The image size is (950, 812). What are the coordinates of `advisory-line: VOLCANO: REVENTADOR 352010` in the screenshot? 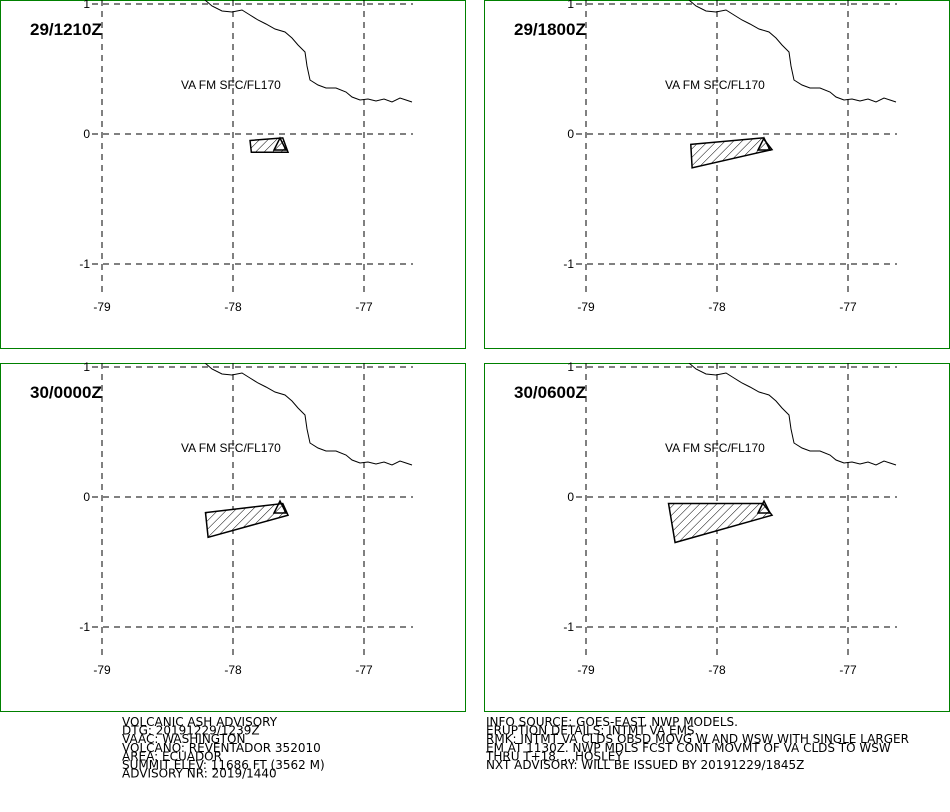 It's located at (221, 748).